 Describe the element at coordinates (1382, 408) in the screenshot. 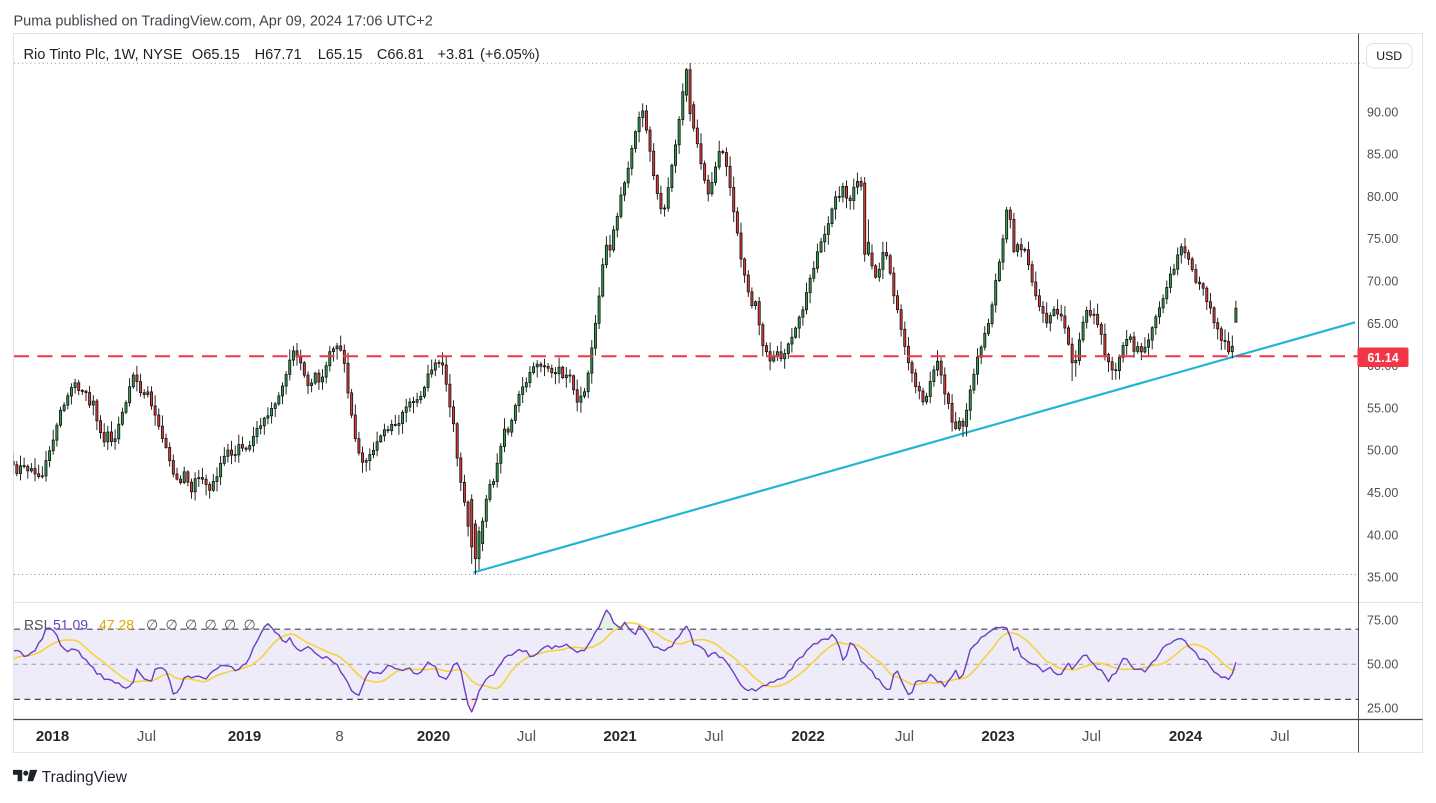

I see `svg-text: 55.00` at that location.